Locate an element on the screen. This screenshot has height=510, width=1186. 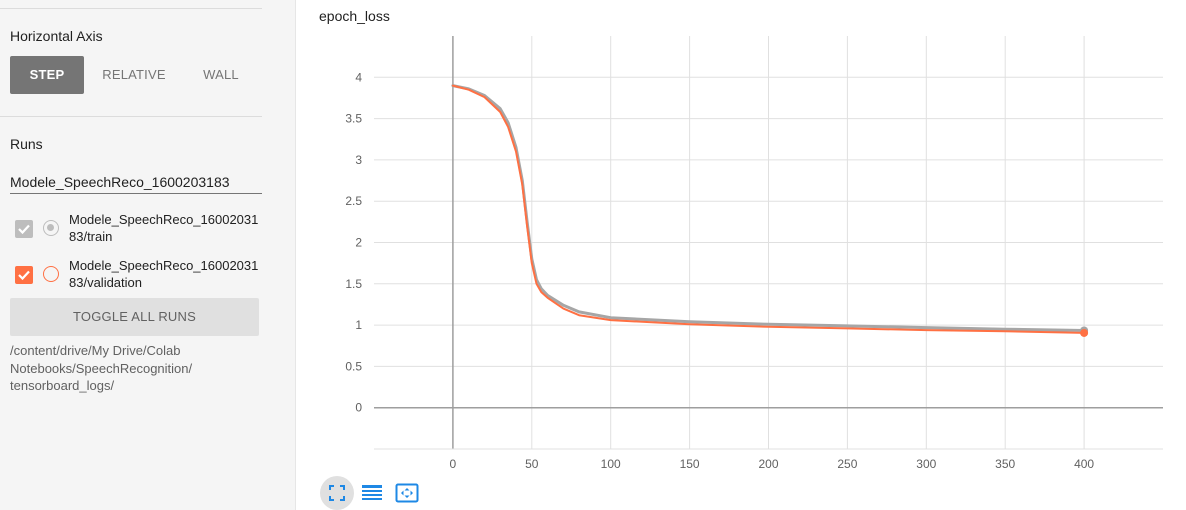
x-tick-label: 250 is located at coordinates (847, 464).